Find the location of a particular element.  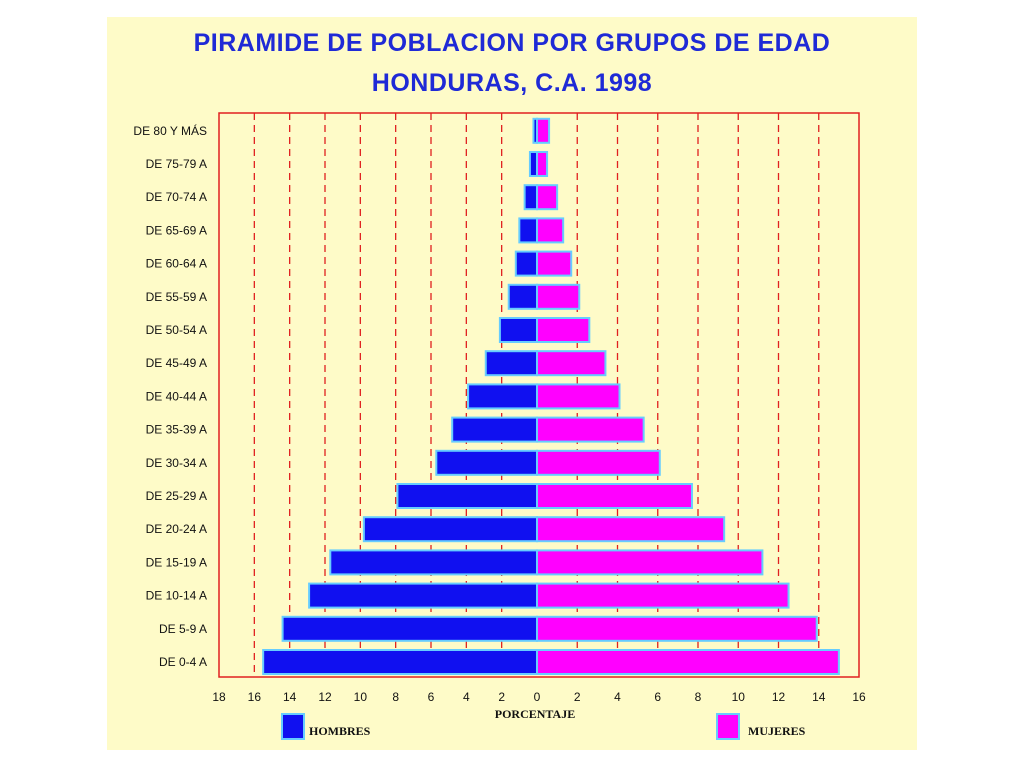

category-label: DE 30-34 A is located at coordinates (176, 463).